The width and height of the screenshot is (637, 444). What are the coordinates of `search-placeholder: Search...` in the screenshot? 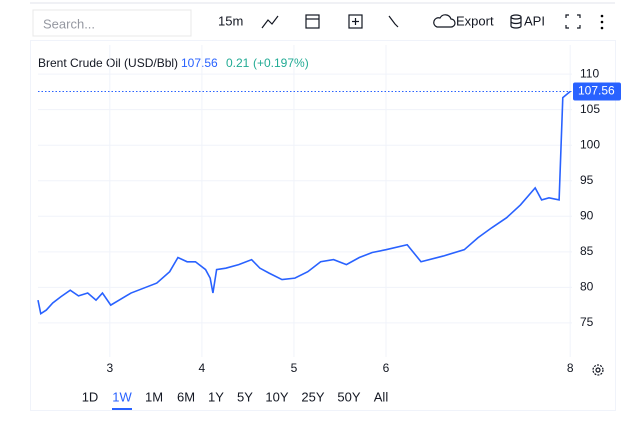 It's located at (69, 23).